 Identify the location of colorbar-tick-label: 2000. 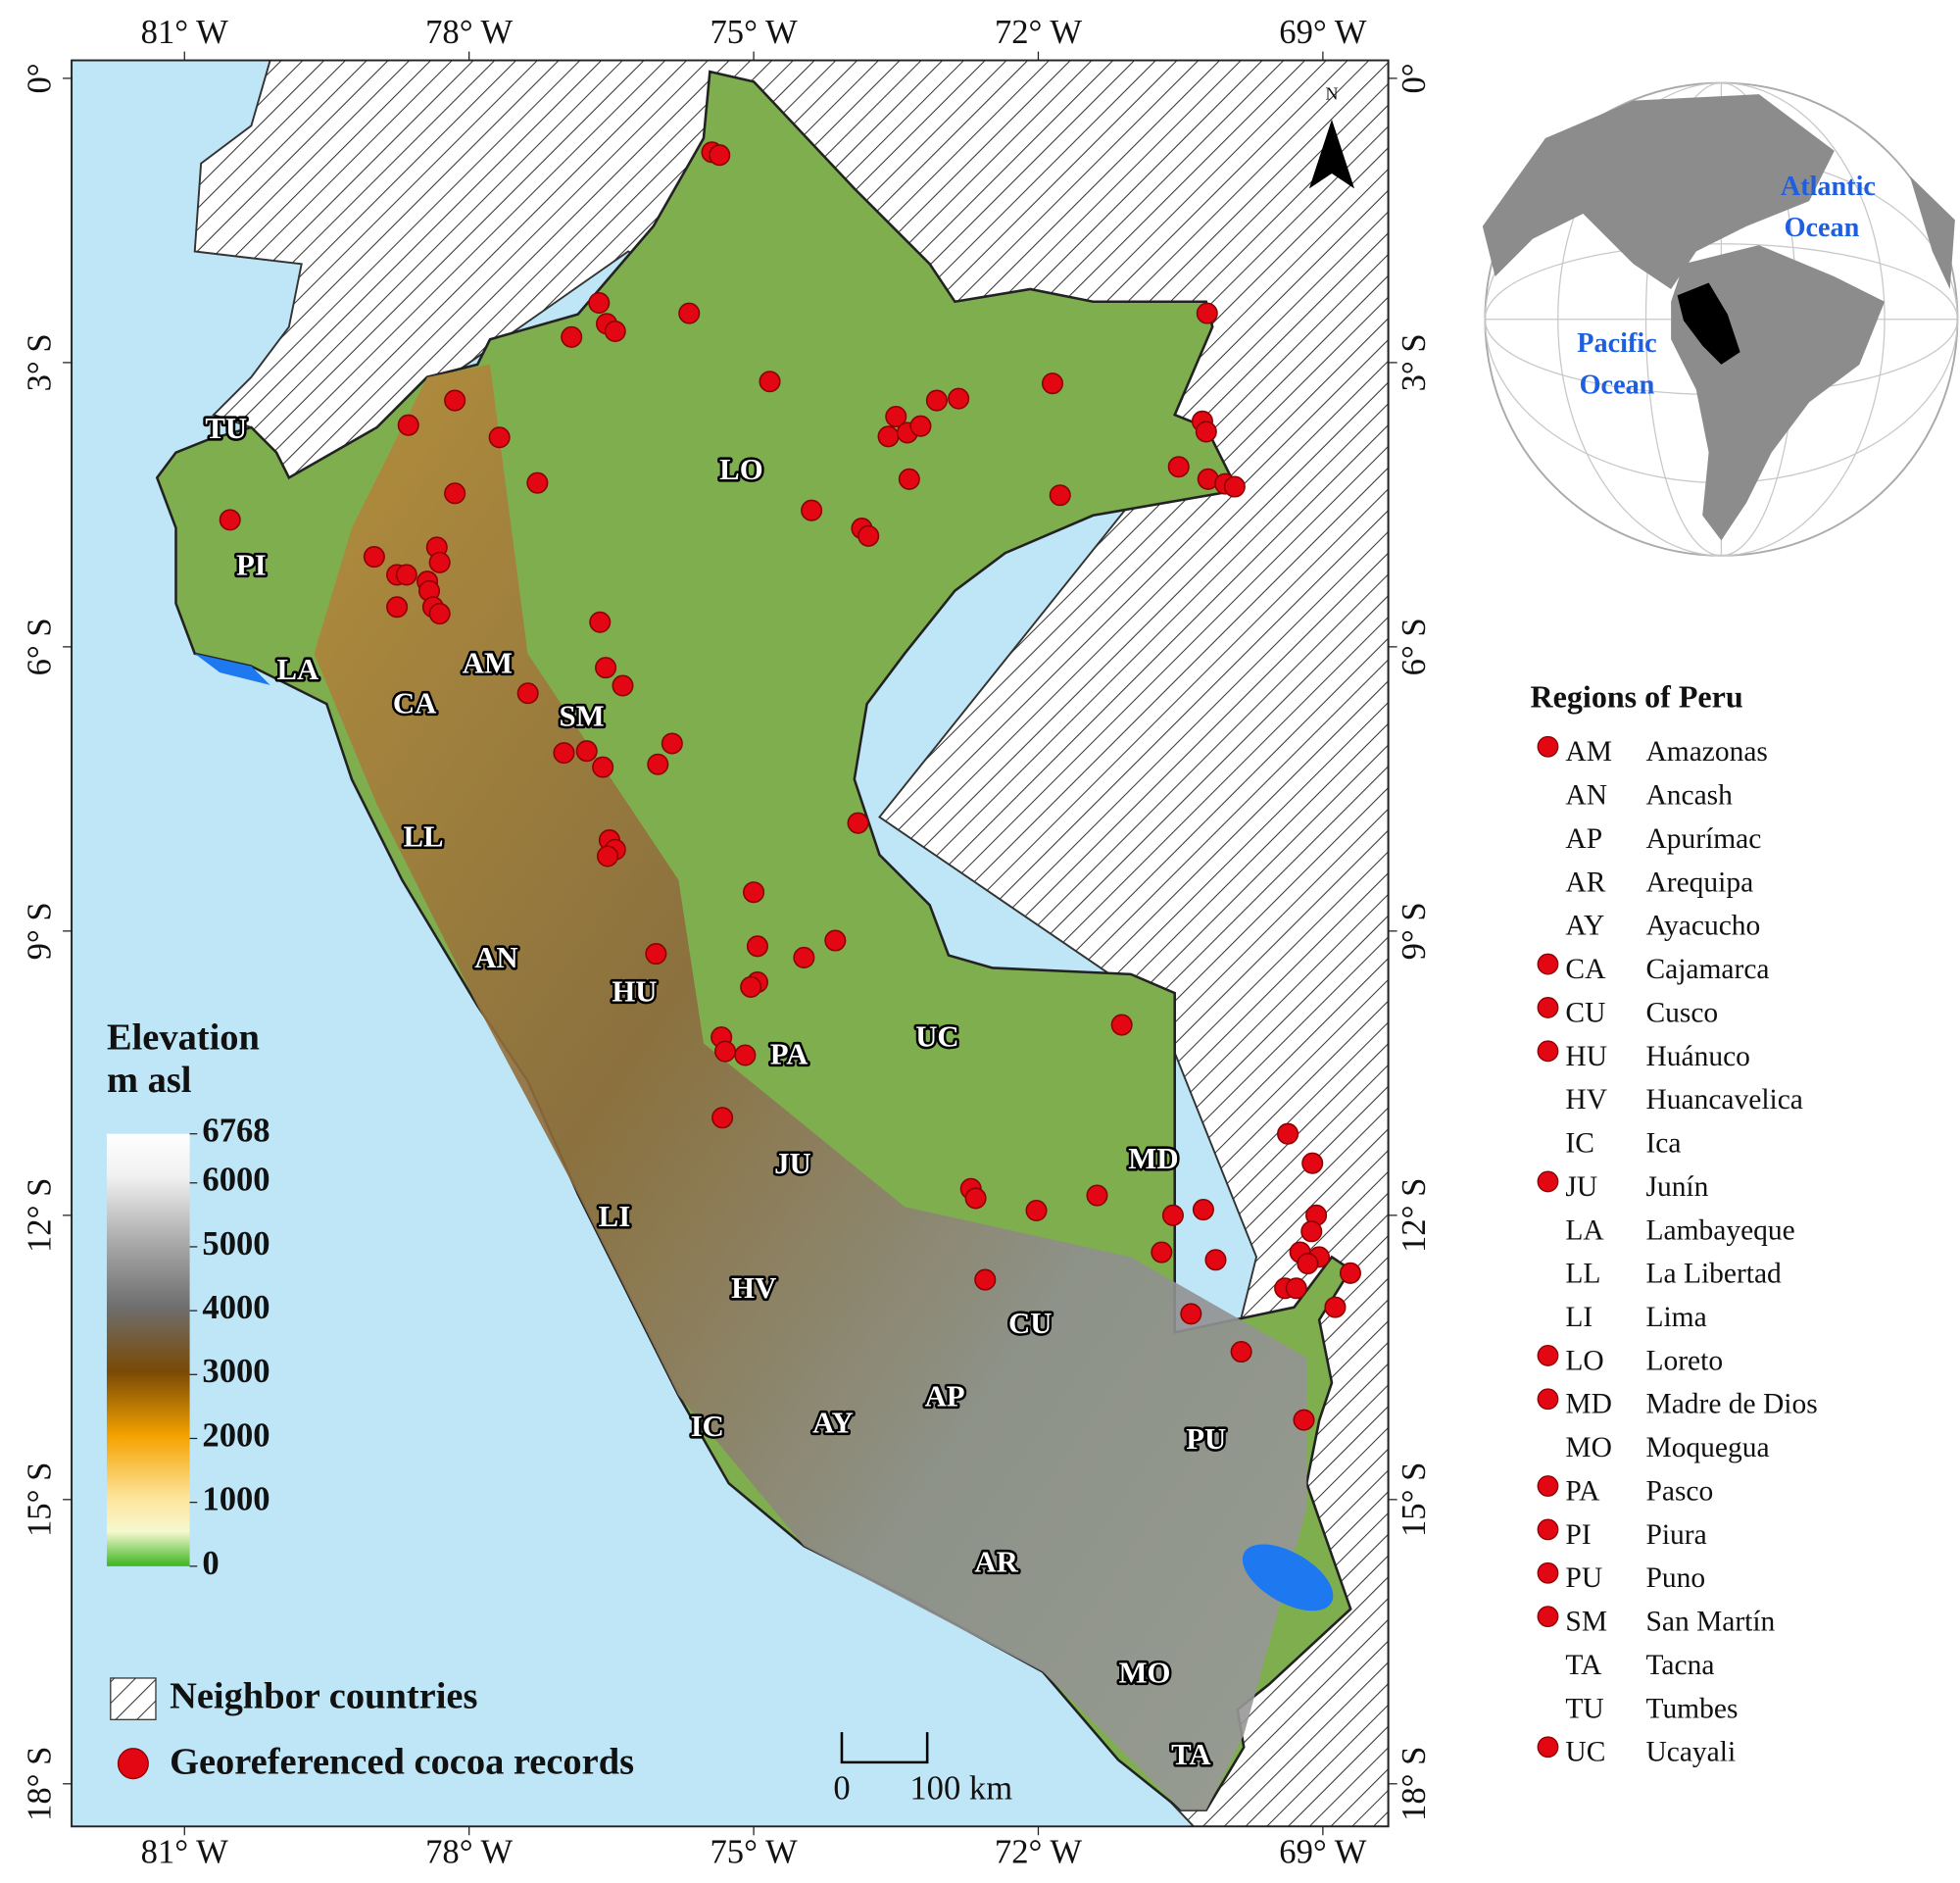
(236, 1435).